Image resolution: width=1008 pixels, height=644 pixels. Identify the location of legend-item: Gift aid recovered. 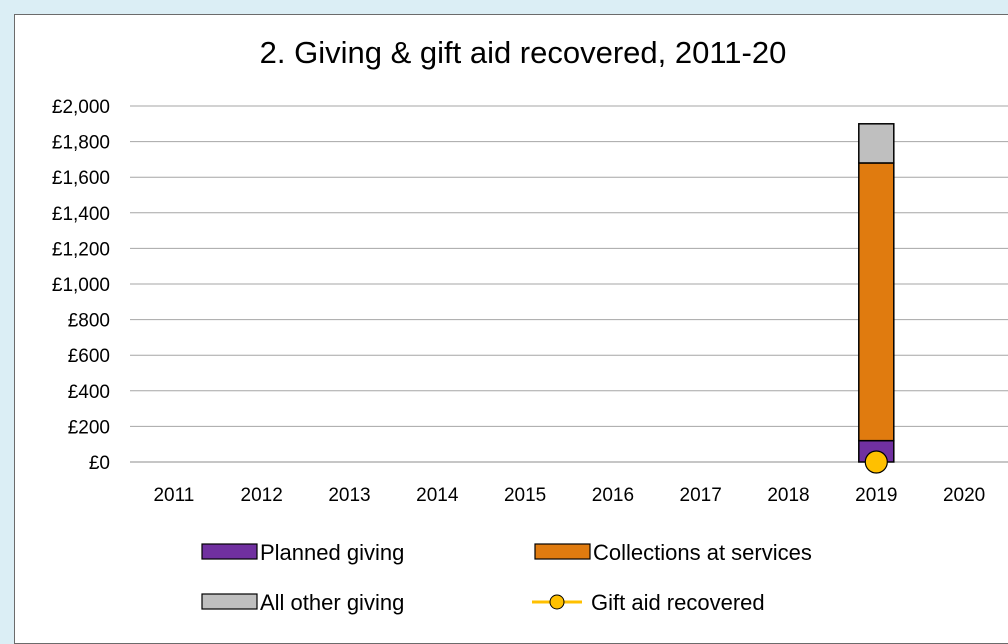
(648, 602).